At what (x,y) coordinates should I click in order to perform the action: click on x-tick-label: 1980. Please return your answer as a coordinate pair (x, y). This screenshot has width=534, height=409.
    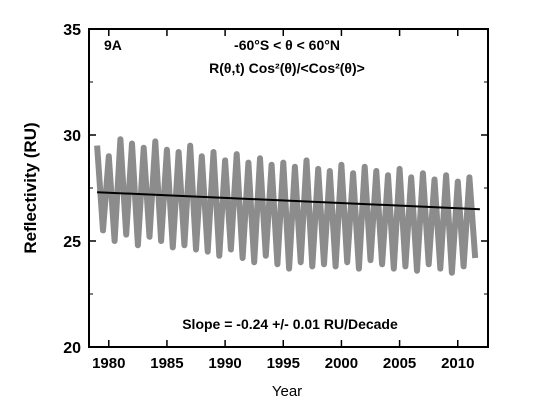
    Looking at the image, I should click on (108, 363).